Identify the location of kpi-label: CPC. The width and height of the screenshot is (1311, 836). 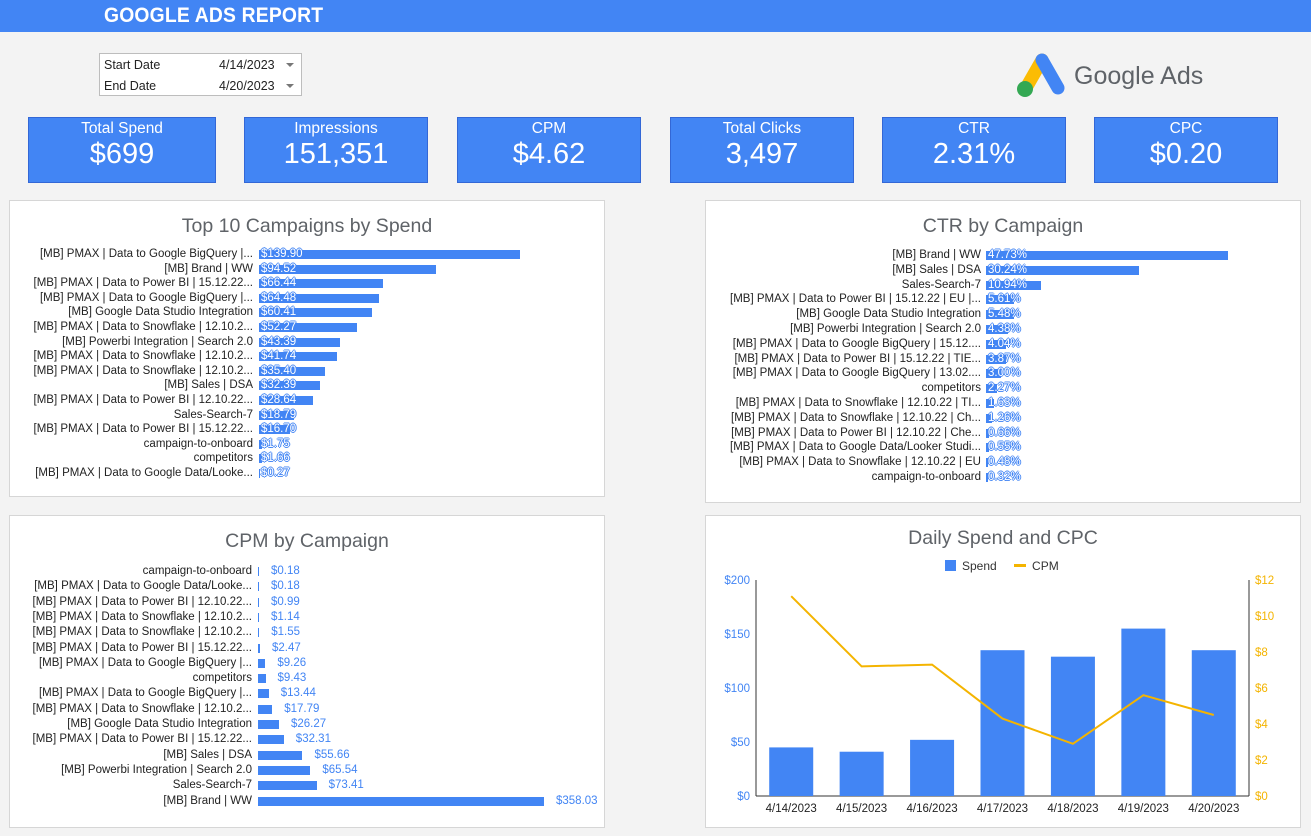
(1186, 128).